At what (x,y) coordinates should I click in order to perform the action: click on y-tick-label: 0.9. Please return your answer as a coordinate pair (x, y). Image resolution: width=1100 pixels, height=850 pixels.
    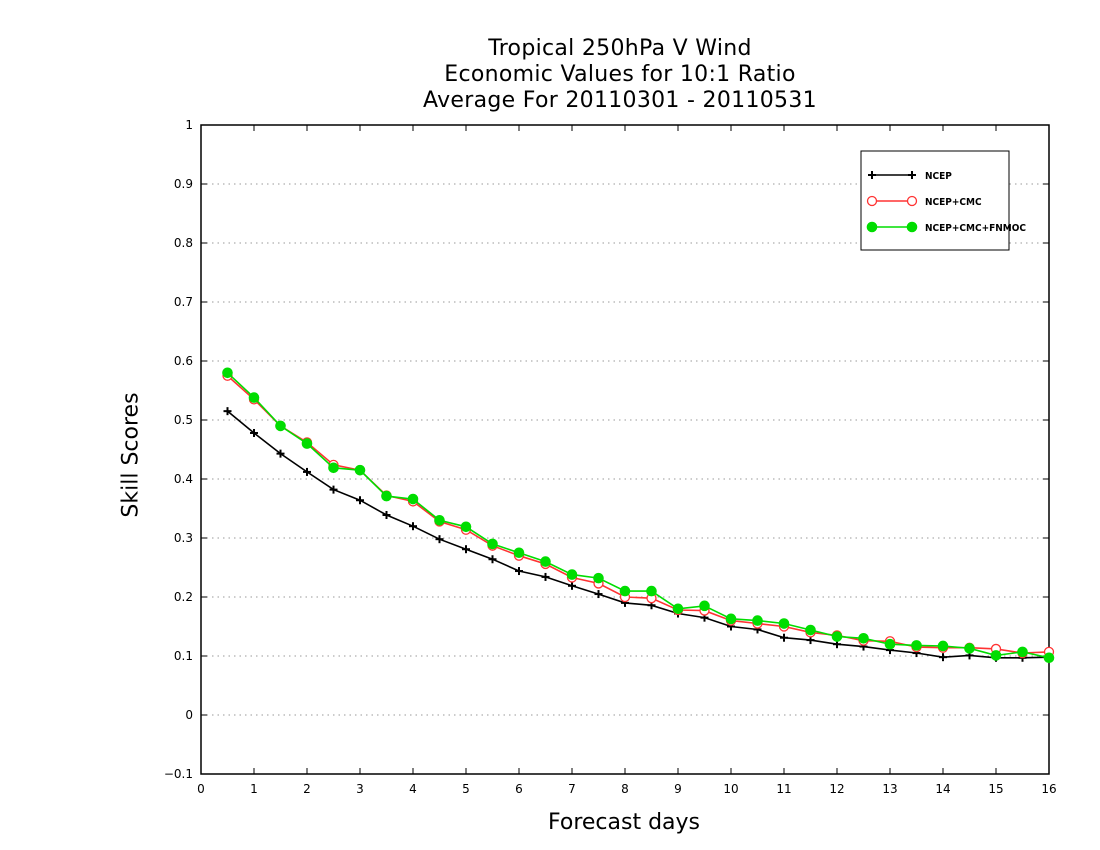
    Looking at the image, I should click on (183, 184).